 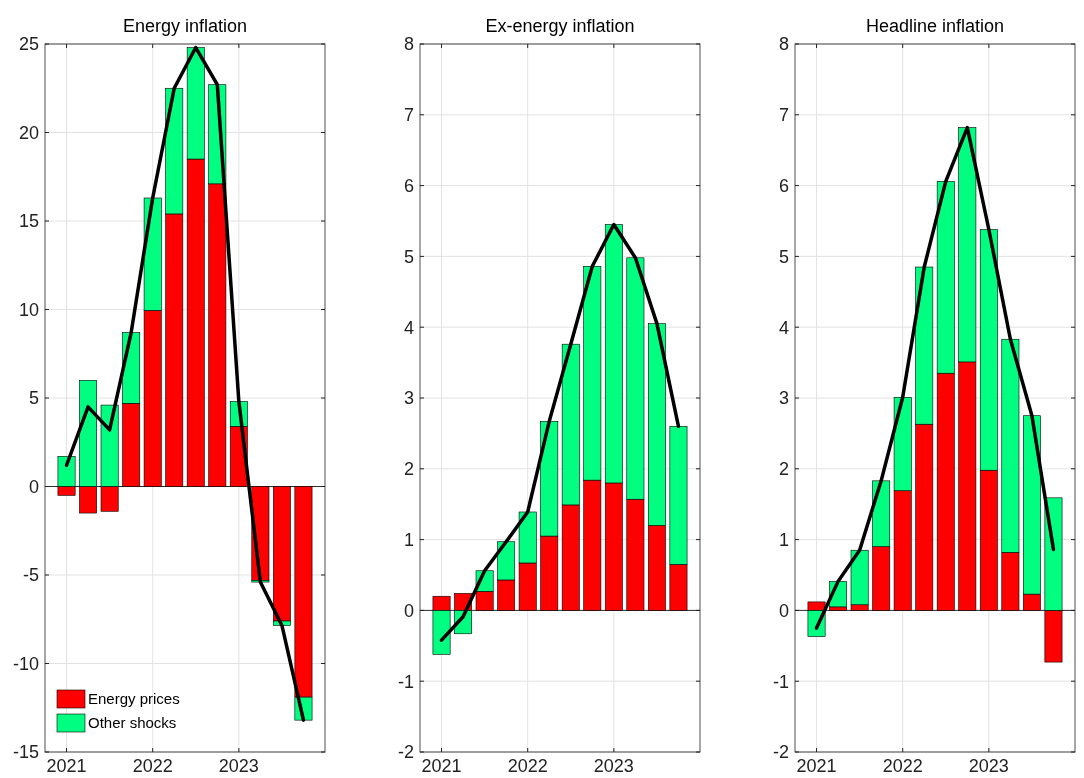 I want to click on legend-label: Other shocks, so click(x=132, y=722).